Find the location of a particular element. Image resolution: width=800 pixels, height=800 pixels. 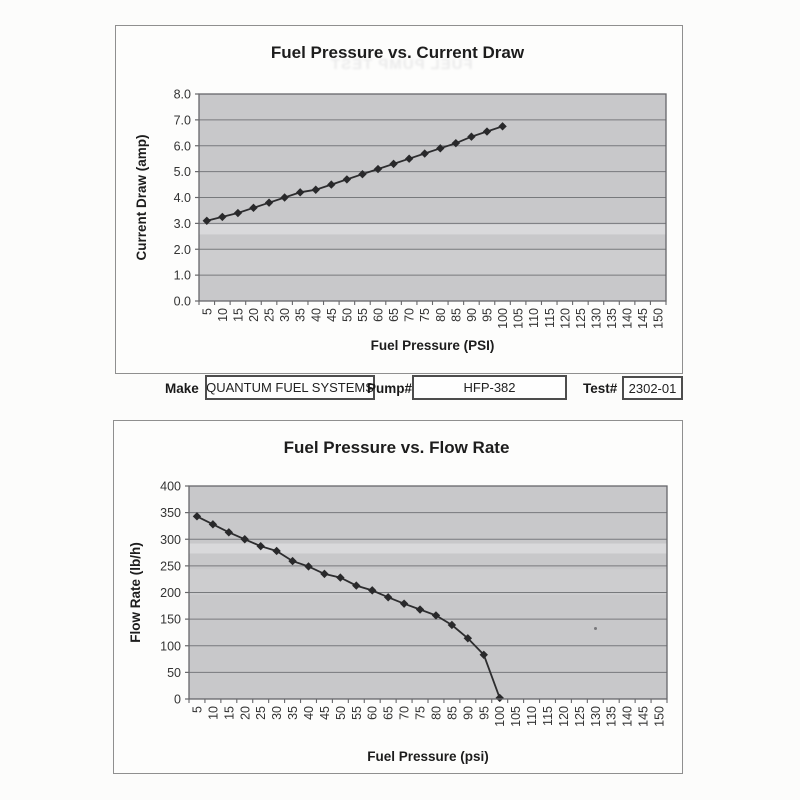

y-tick-label: 300 is located at coordinates (170, 540).